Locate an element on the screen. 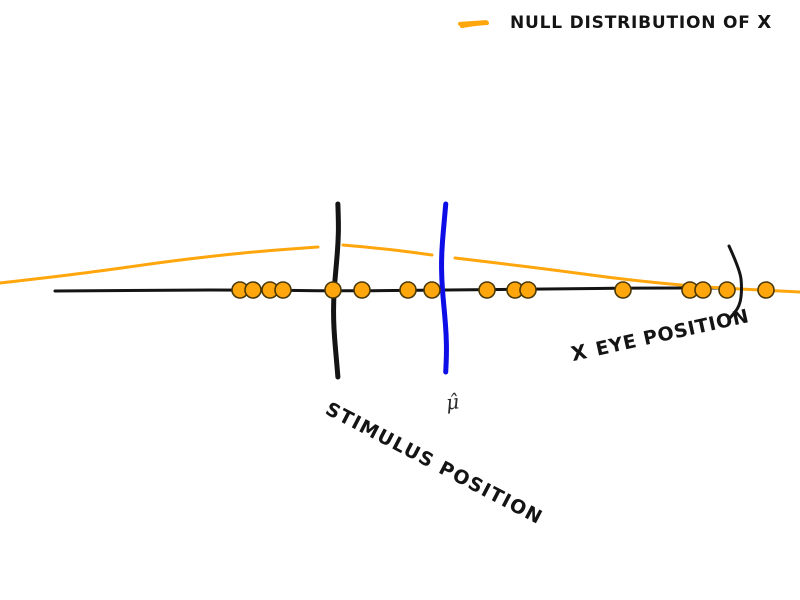 This screenshot has width=800, height=600. legend-x-symbol: X is located at coordinates (765, 22).